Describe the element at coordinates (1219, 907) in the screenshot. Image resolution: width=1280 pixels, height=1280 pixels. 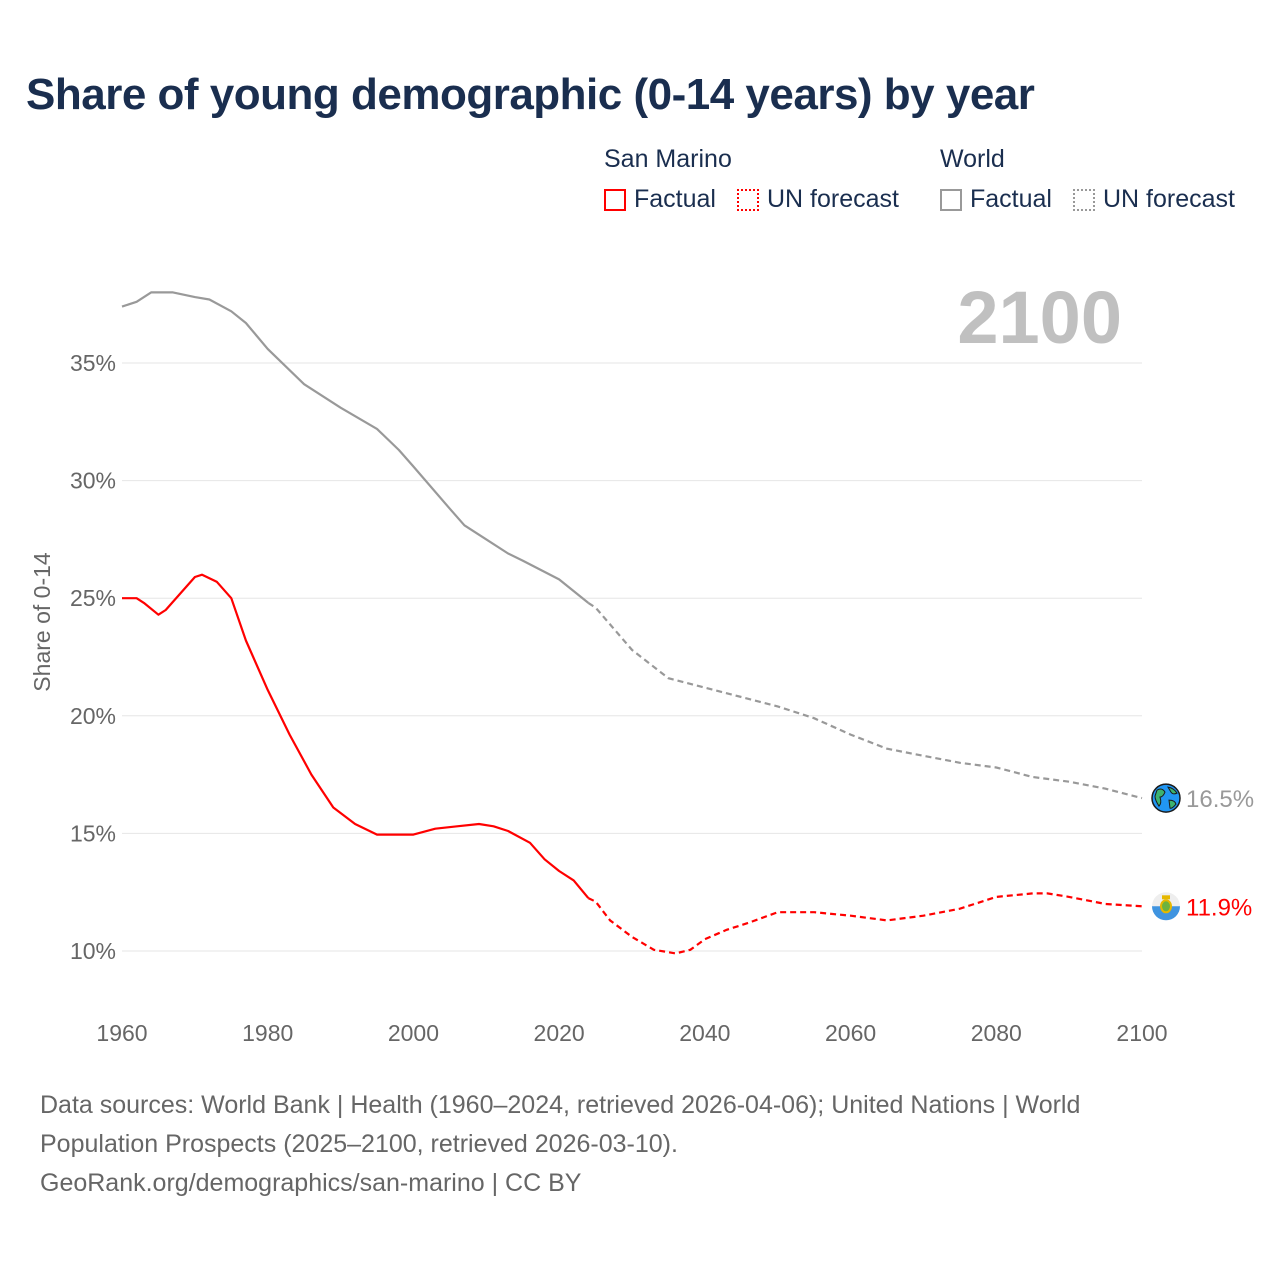
I see `san-marino-end-label: 11.9%` at that location.